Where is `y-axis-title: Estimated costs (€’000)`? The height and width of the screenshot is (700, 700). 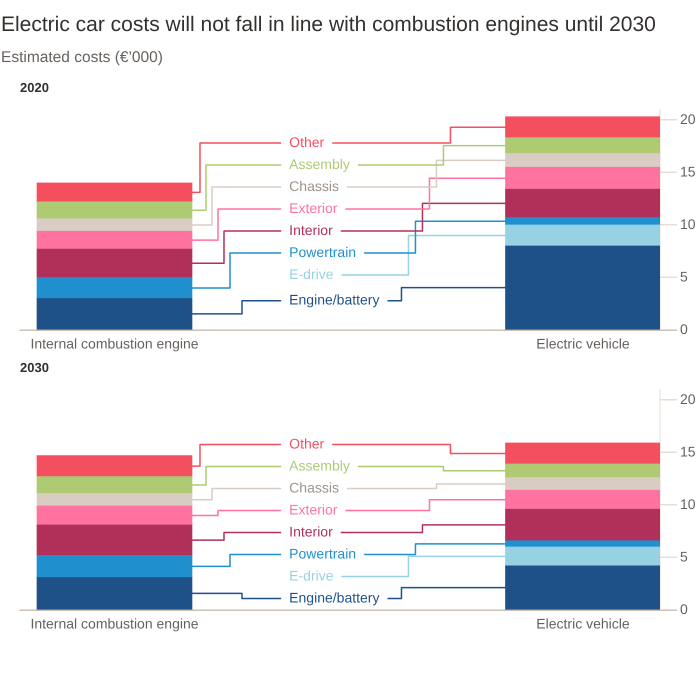
y-axis-title: Estimated costs (€’000) is located at coordinates (82, 57).